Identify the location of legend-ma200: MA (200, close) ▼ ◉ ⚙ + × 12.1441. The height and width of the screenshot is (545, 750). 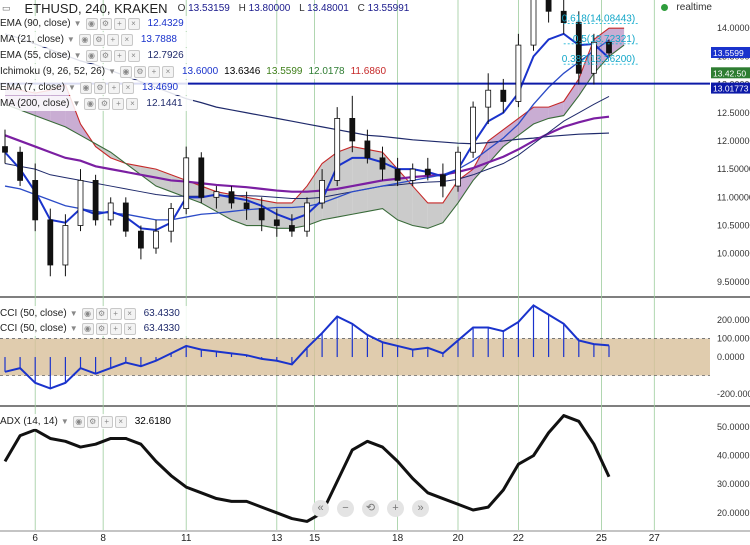
(96, 103).